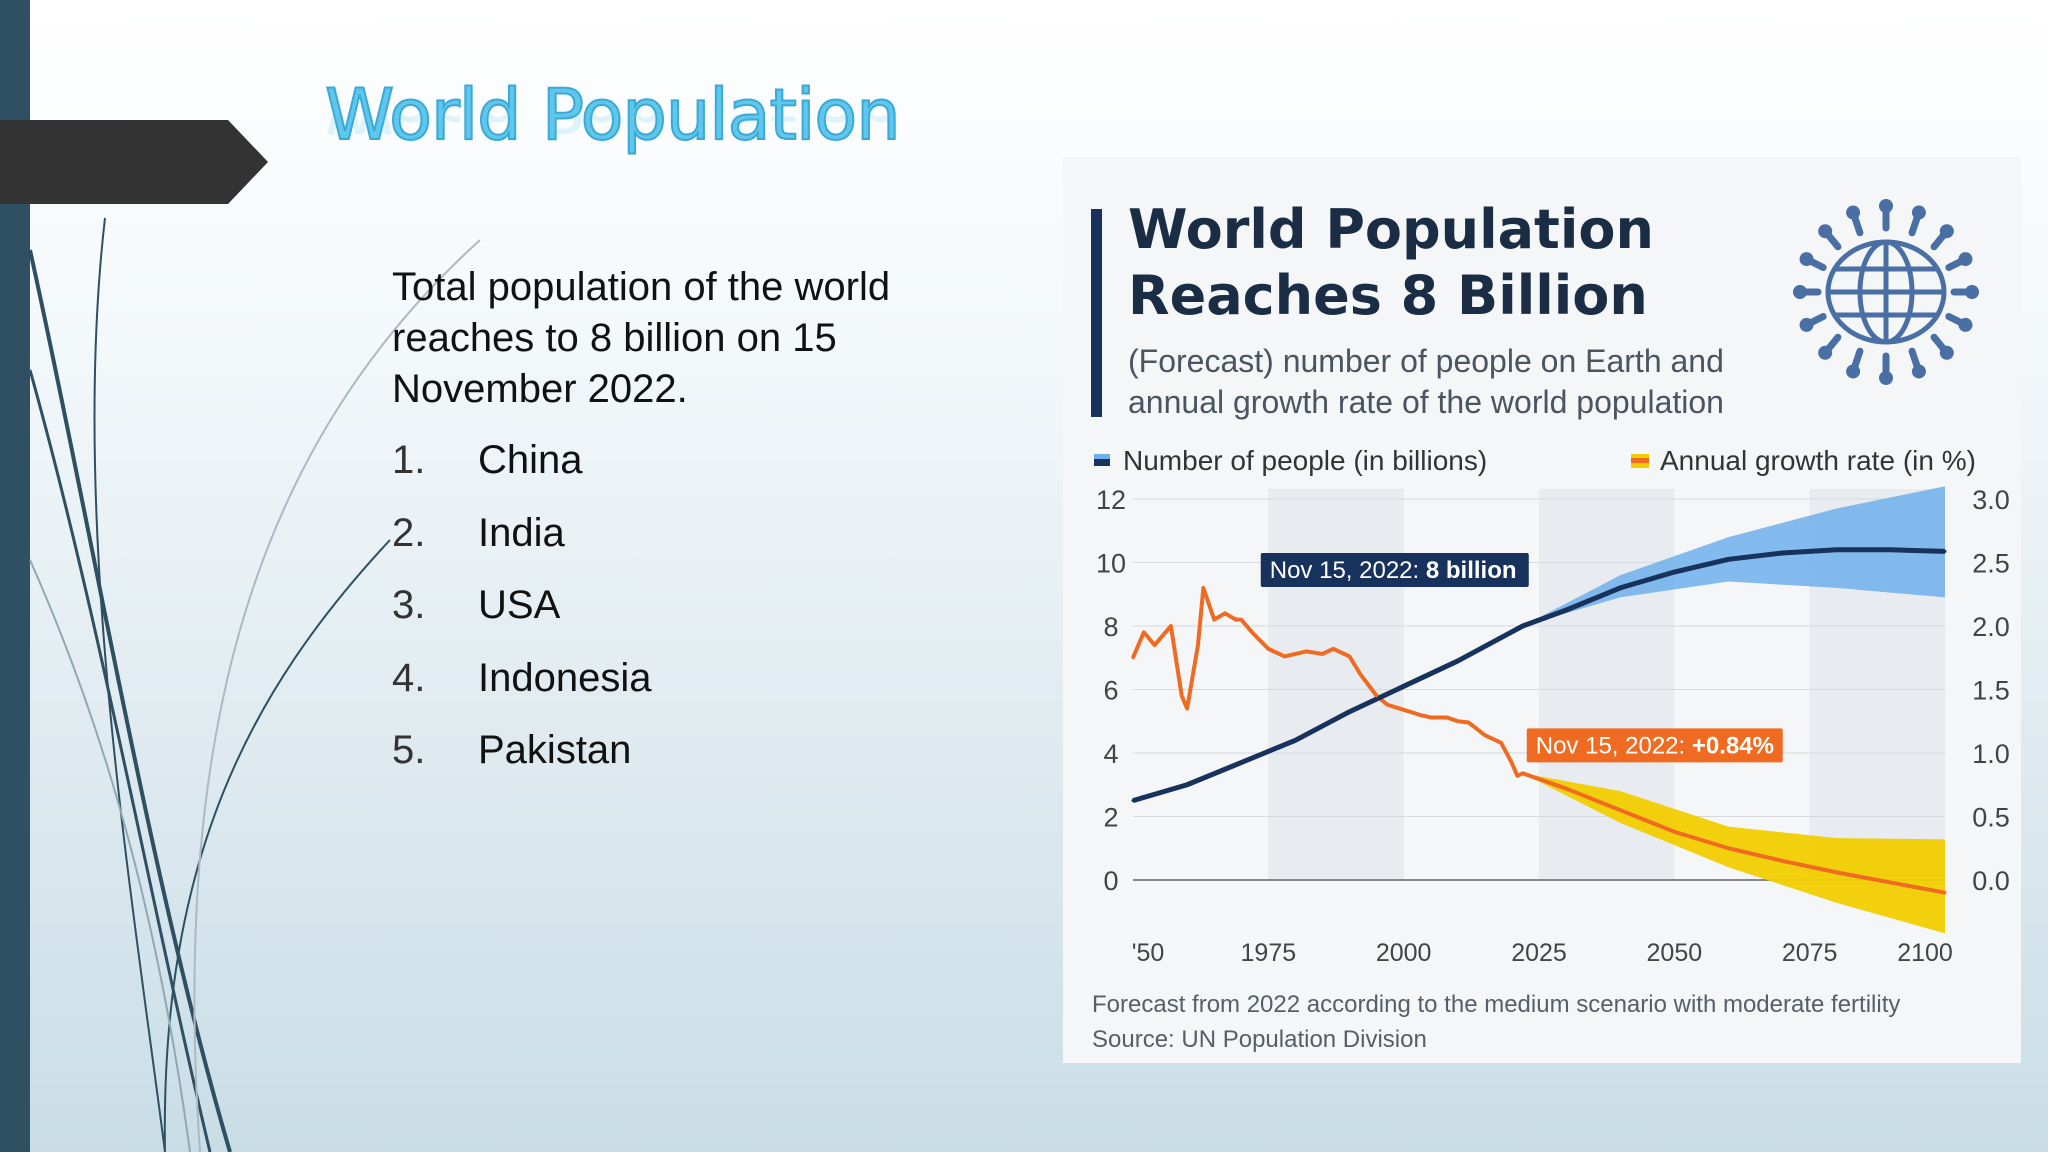  What do you see at coordinates (1391, 229) in the screenshot?
I see `infographic-title-line1: World Population` at bounding box center [1391, 229].